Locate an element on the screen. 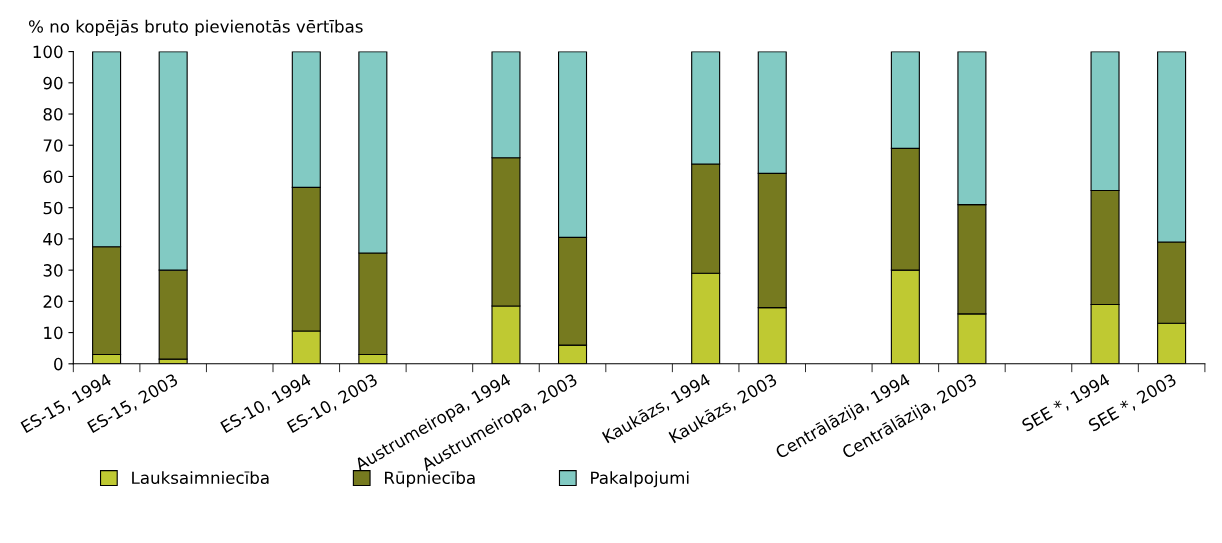  y-tick-label: 50 is located at coordinates (53, 208).